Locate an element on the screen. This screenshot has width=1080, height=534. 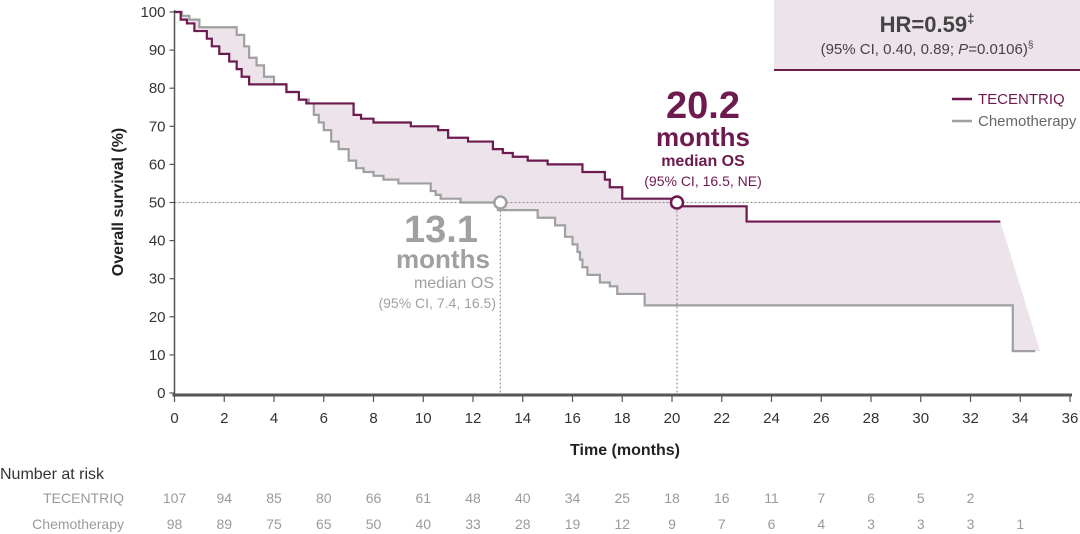
x-tick-label-10: 10 is located at coordinates (423, 418).